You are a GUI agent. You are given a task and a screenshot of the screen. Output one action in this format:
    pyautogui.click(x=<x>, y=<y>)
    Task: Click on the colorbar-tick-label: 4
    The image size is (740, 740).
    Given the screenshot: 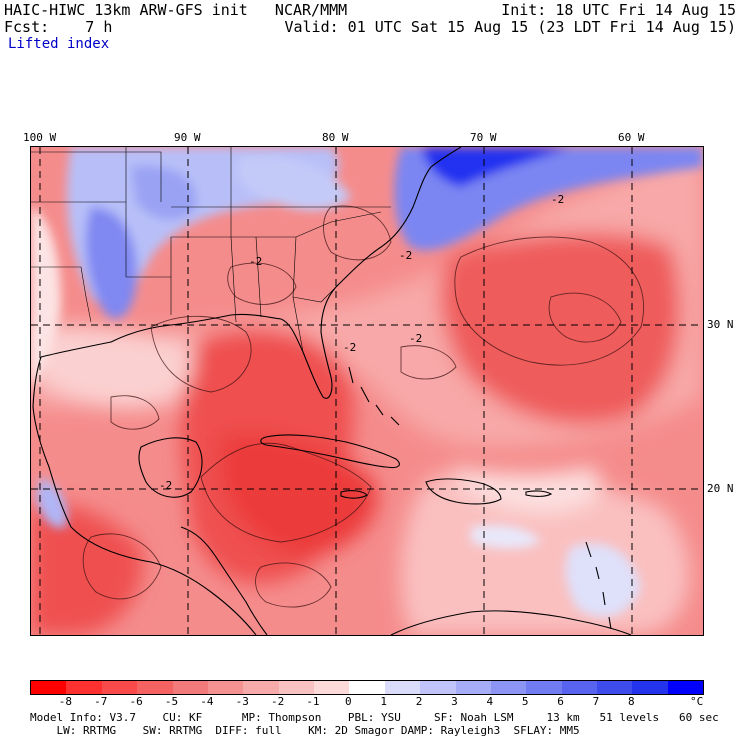 What is the action you would take?
    pyautogui.click(x=490, y=701)
    